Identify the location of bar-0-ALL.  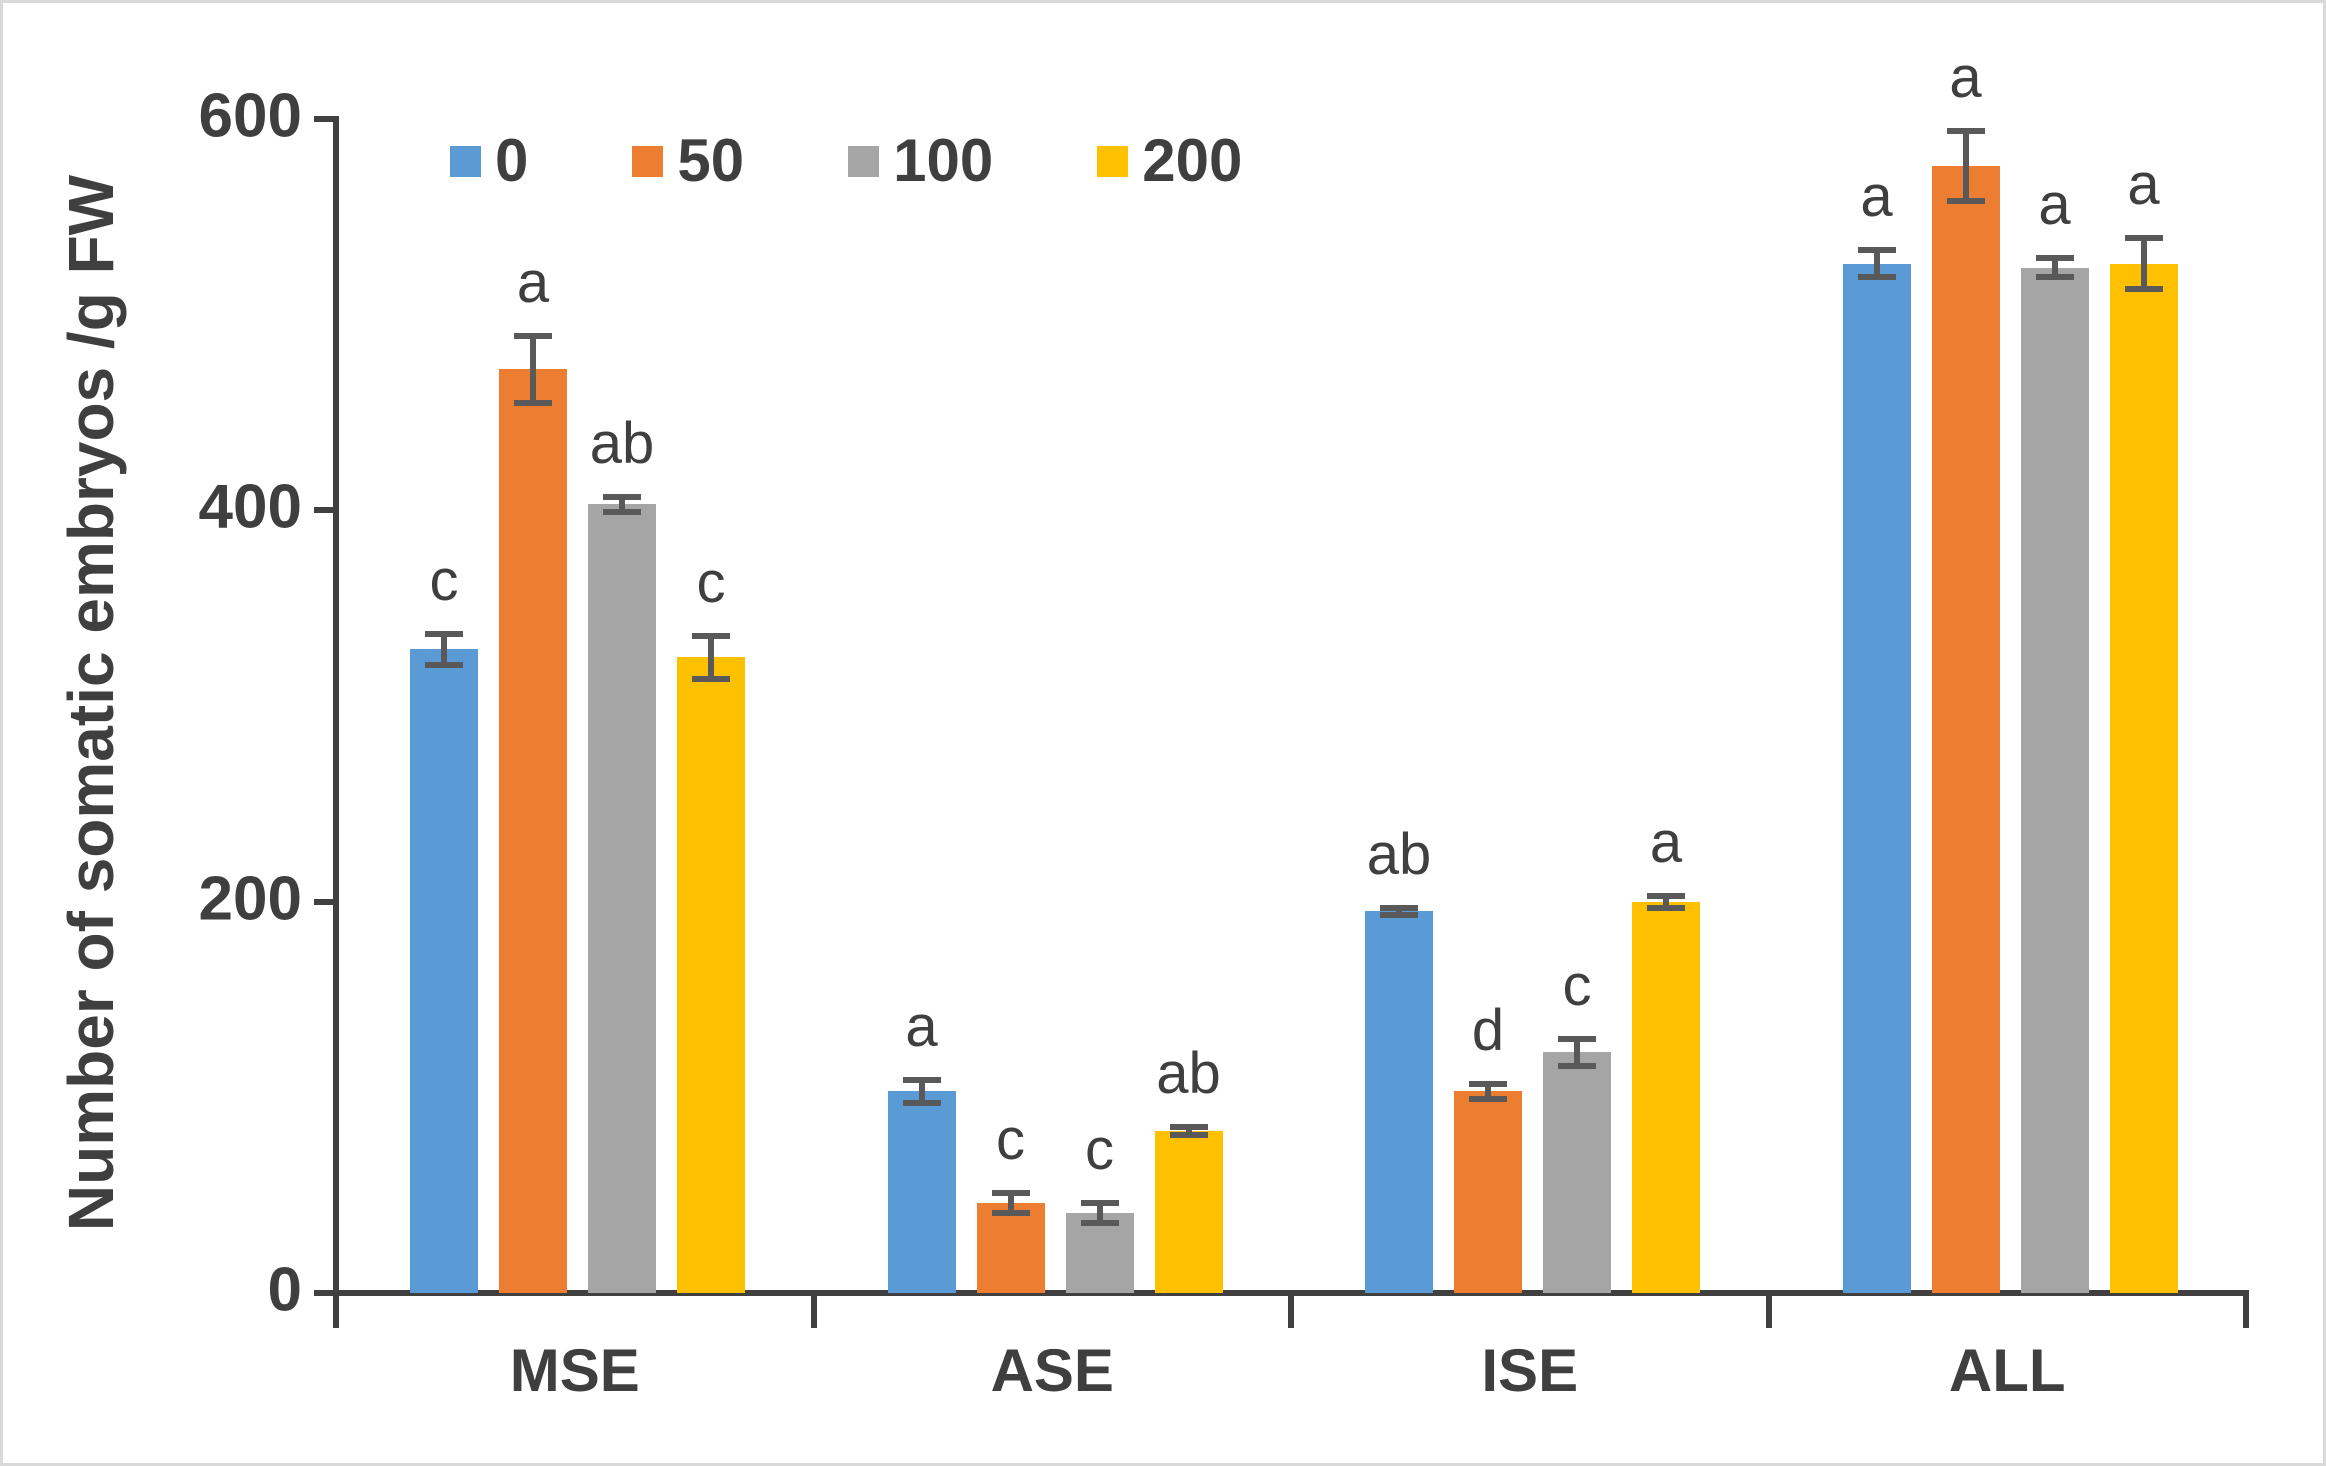
(1876, 778).